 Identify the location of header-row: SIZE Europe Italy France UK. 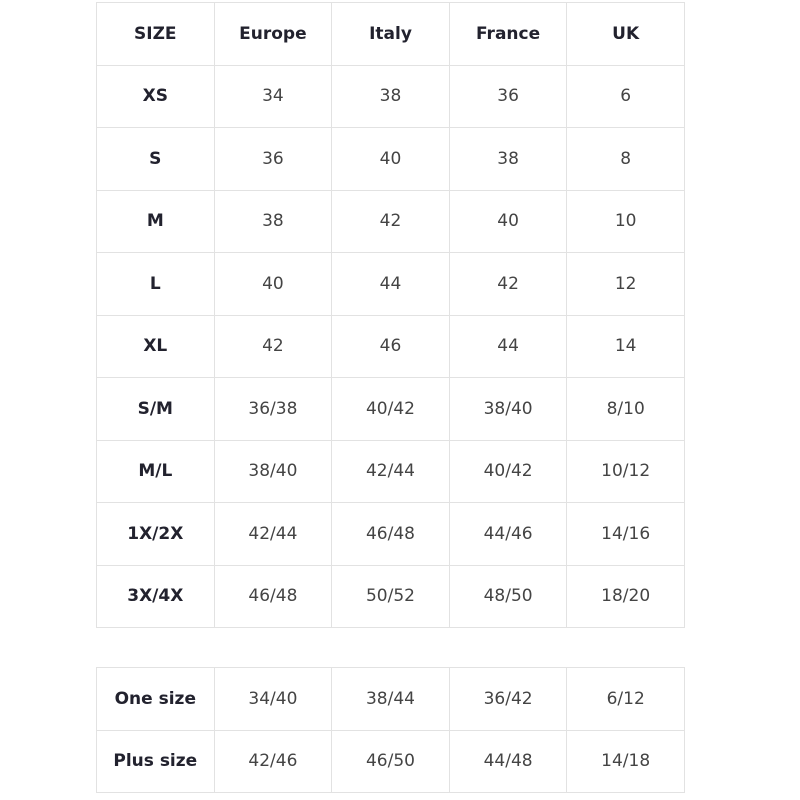
(390, 34).